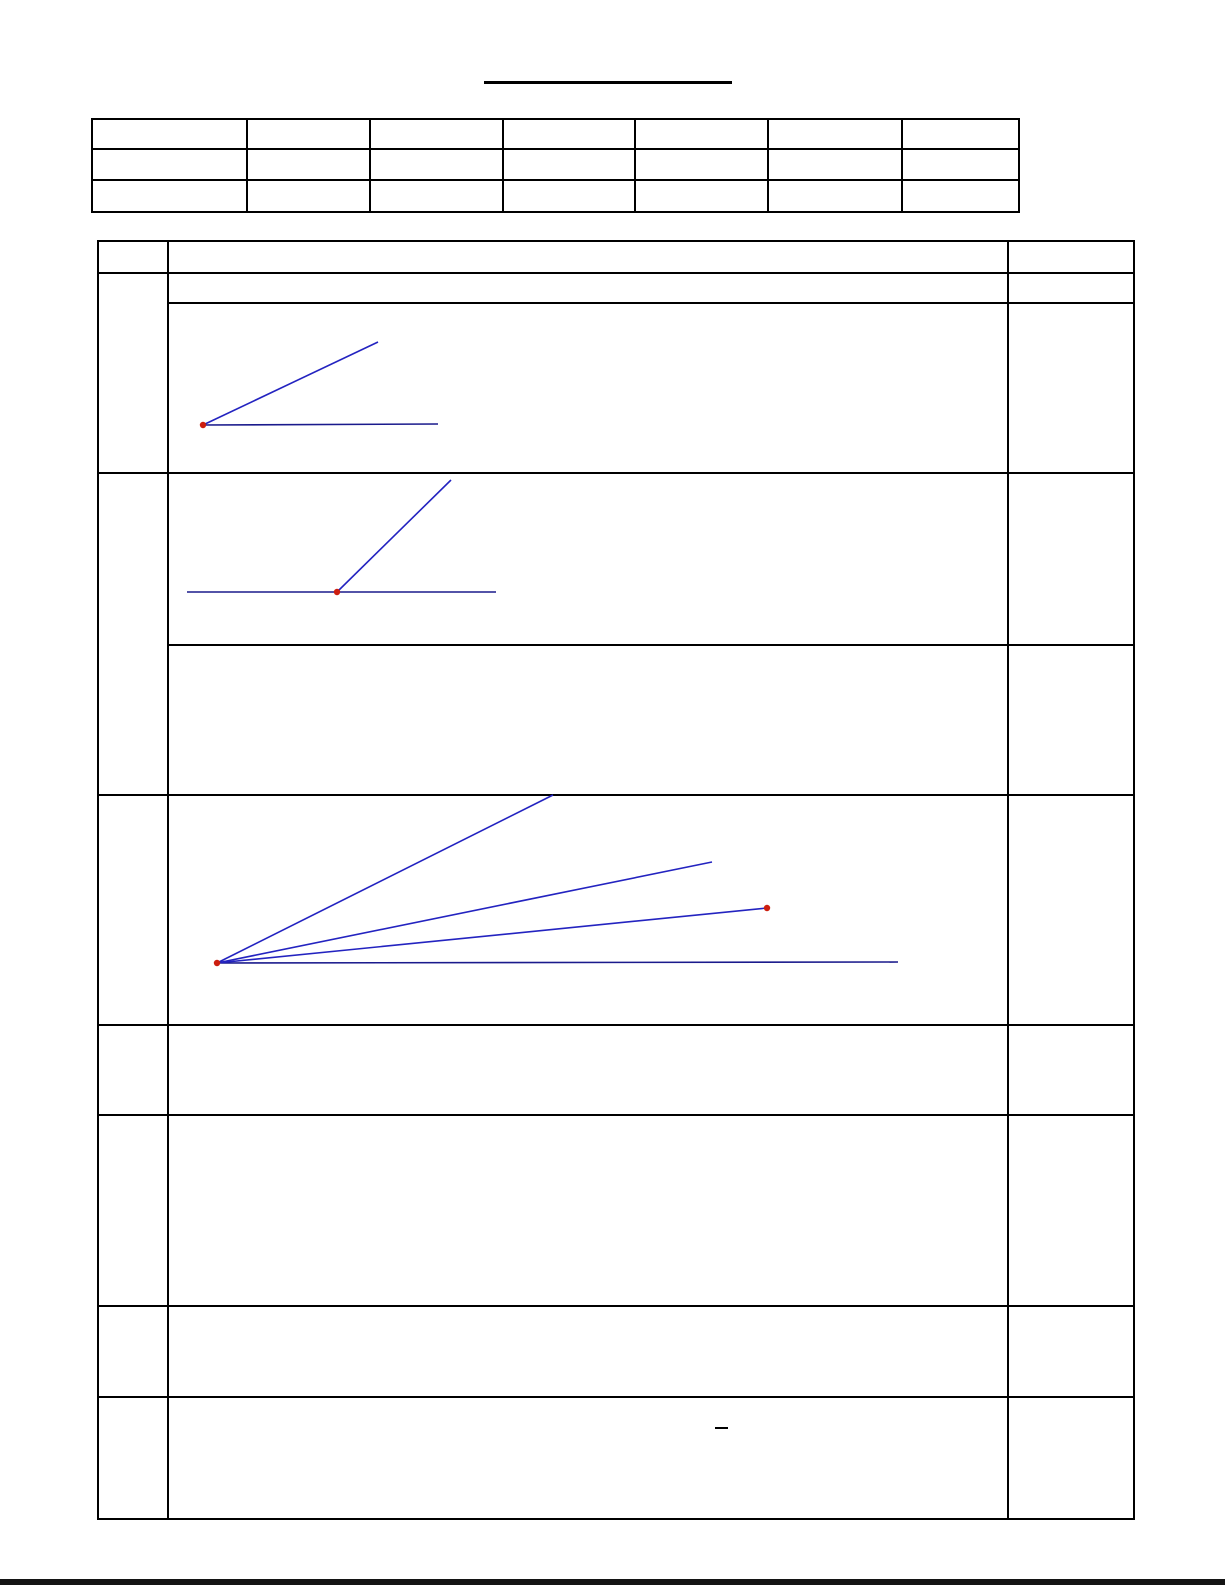 This screenshot has height=1585, width=1225. Describe the element at coordinates (1071, 257) in the screenshot. I see `header-marks-cell` at that location.